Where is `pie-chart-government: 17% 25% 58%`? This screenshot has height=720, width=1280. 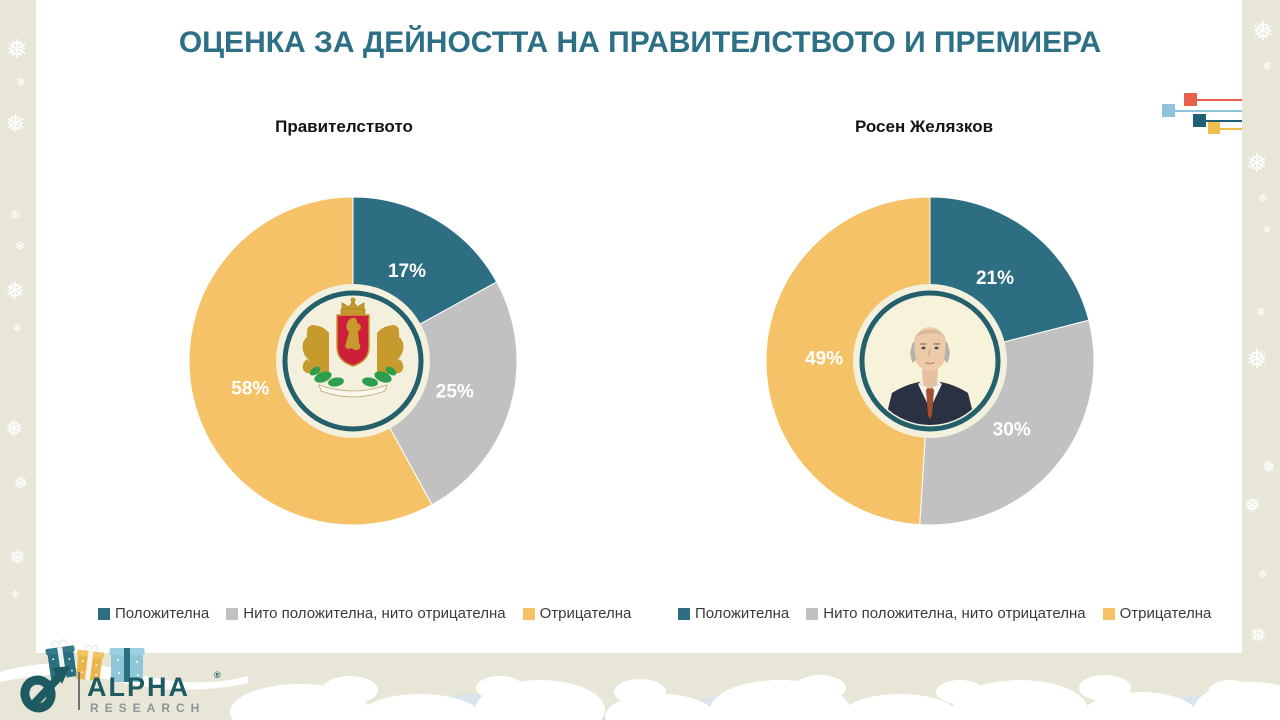
pie-chart-government: 17% 25% 58% is located at coordinates (353, 361).